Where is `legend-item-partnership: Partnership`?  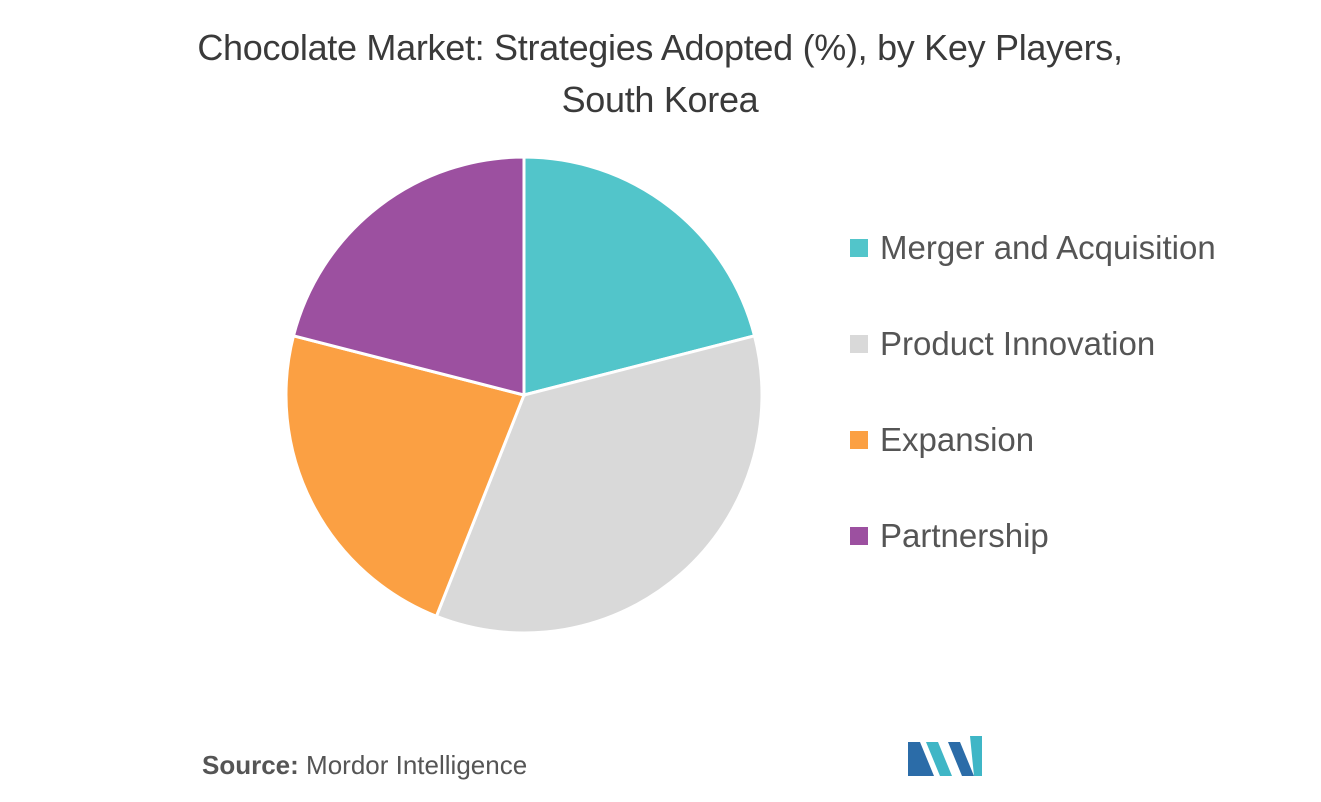
legend-item-partnership: Partnership is located at coordinates (1033, 536).